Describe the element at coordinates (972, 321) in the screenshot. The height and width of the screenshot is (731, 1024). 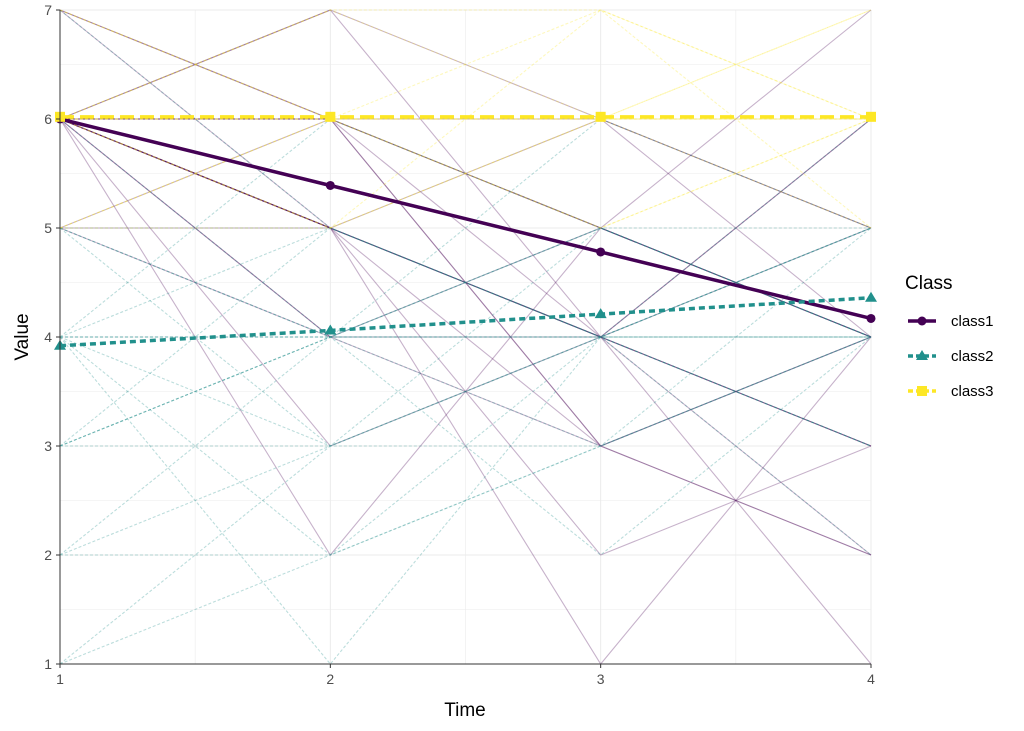
I see `legend-label-class1: class1` at that location.